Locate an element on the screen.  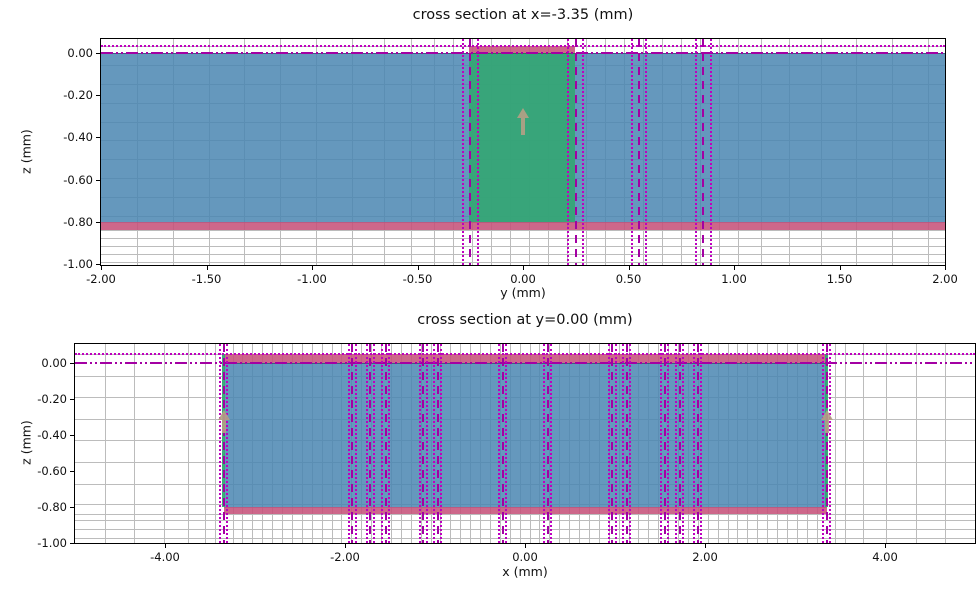
monitor-hline-dashdotdot is located at coordinates (523, 52).